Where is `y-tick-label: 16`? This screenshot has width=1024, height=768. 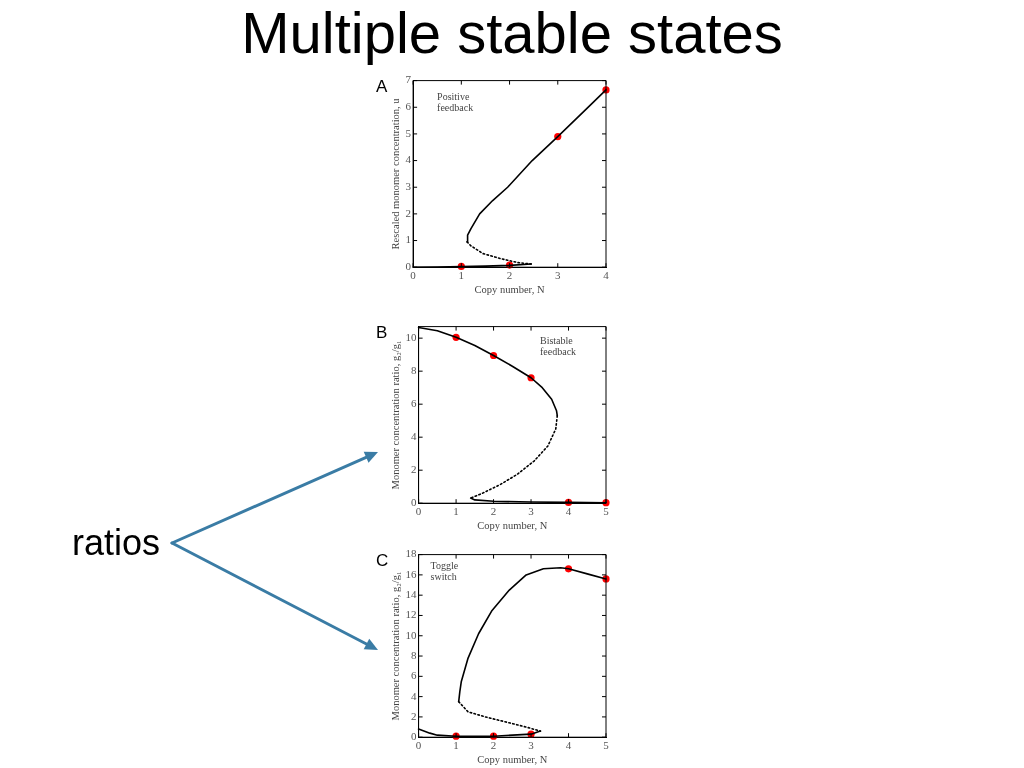
y-tick-label: 16 is located at coordinates (411, 573).